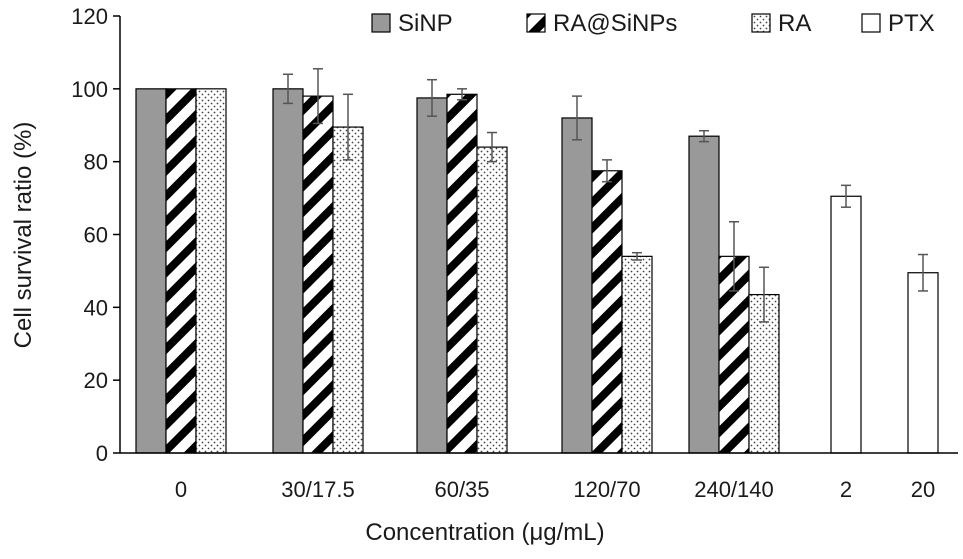 This screenshot has width=963, height=559. I want to click on legend-label-ra-sinps: RA@SiNPs, so click(615, 23).